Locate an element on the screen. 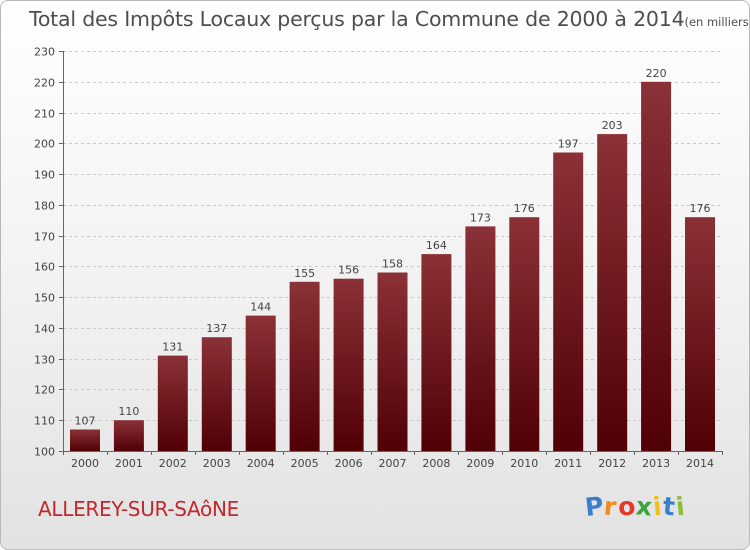  bar-2007 is located at coordinates (392, 361).